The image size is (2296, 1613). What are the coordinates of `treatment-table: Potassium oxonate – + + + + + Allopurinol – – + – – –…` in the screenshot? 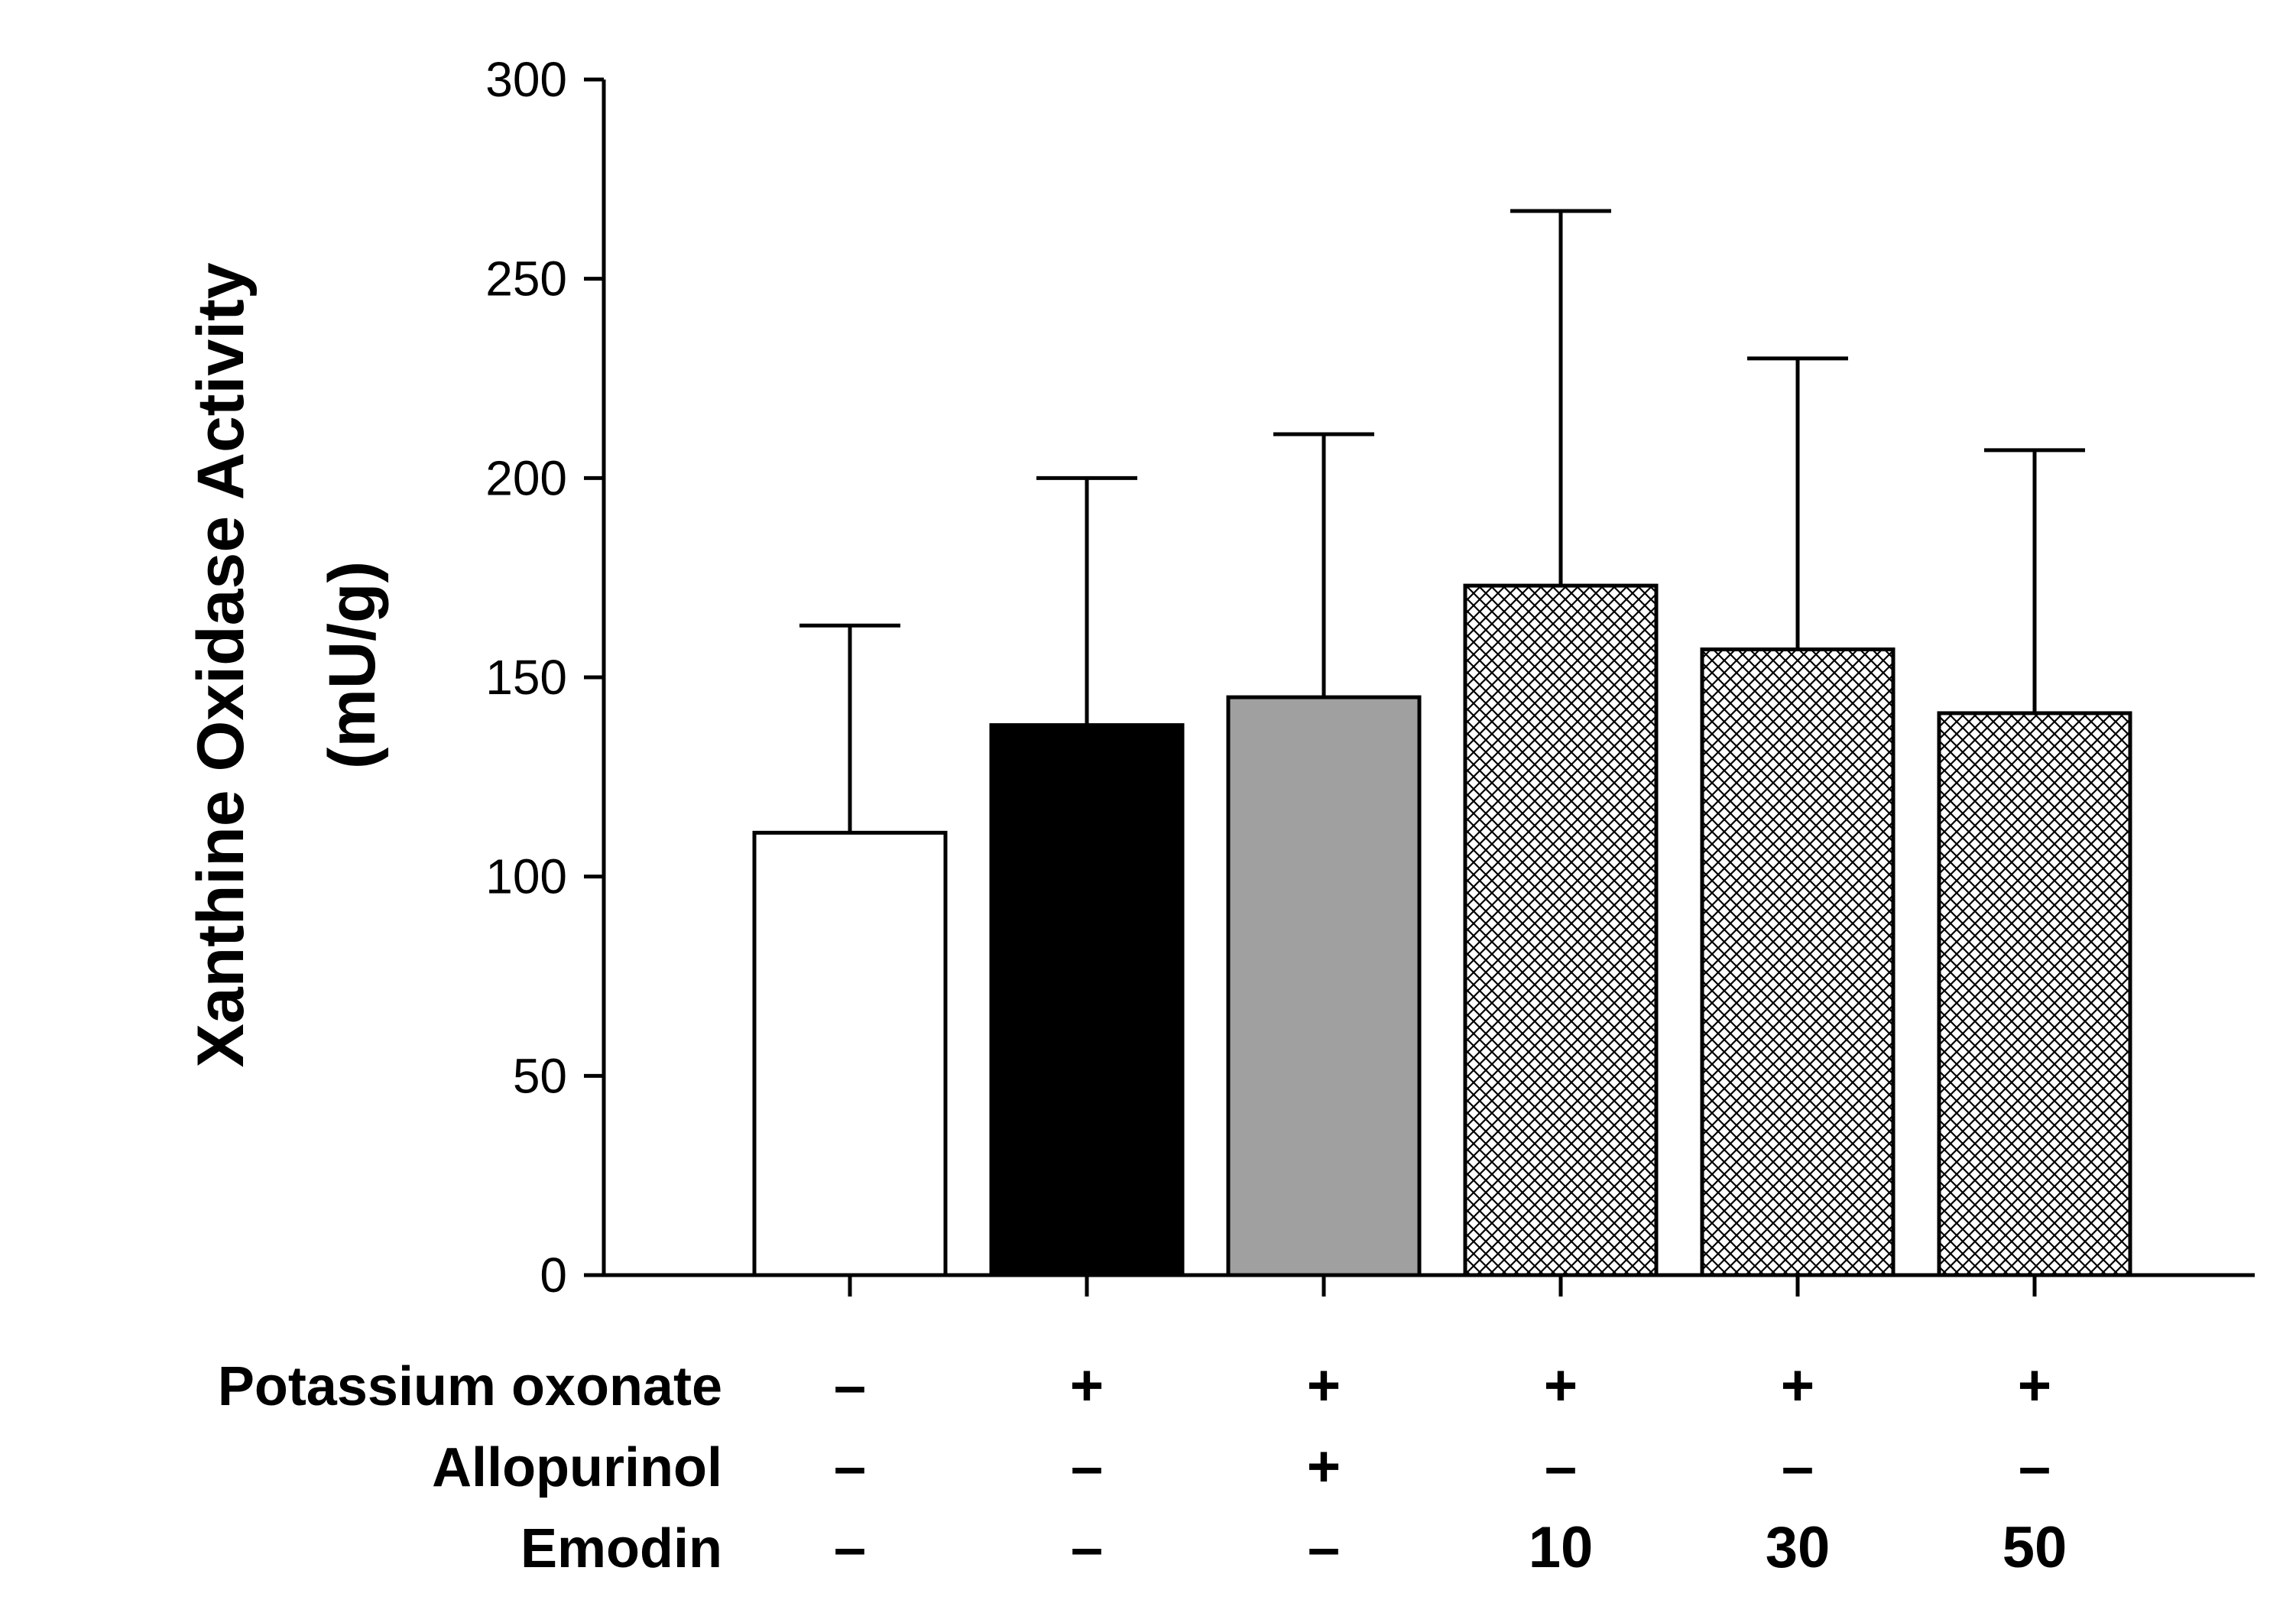 It's located at (1142, 1466).